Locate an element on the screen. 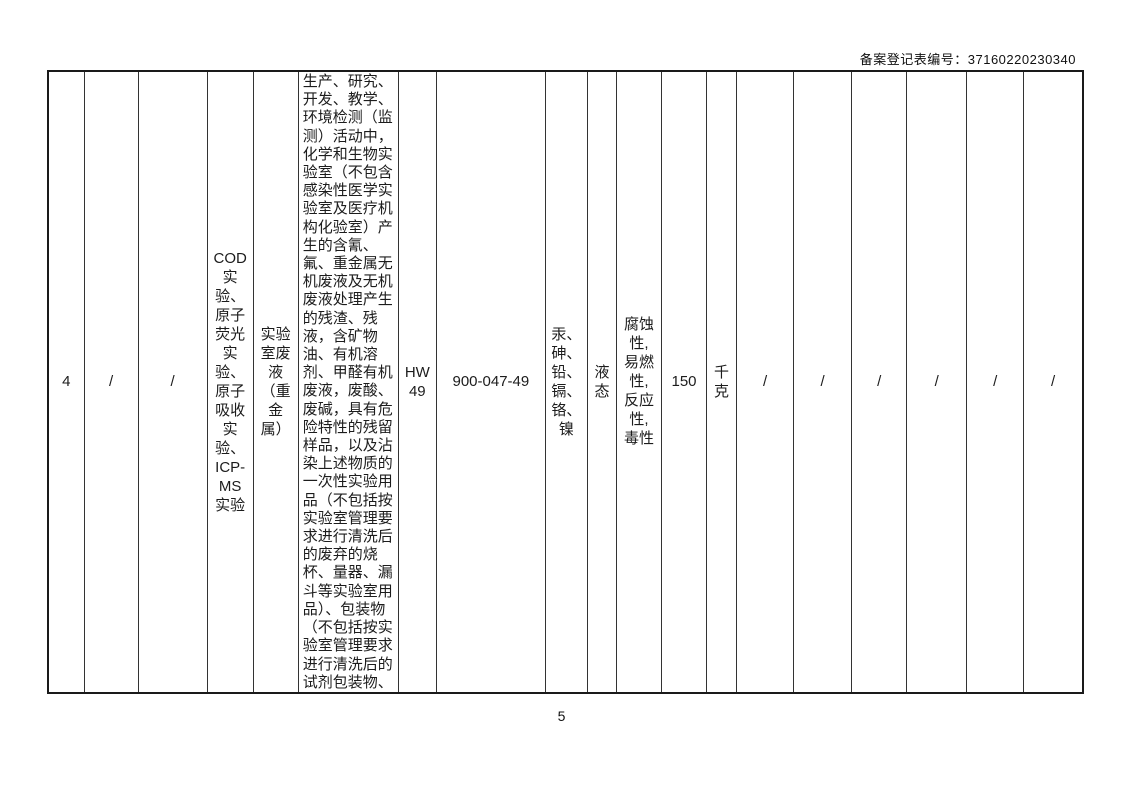  waste-name-cell: 实验 室废 液 （重 金 属） is located at coordinates (275, 382).